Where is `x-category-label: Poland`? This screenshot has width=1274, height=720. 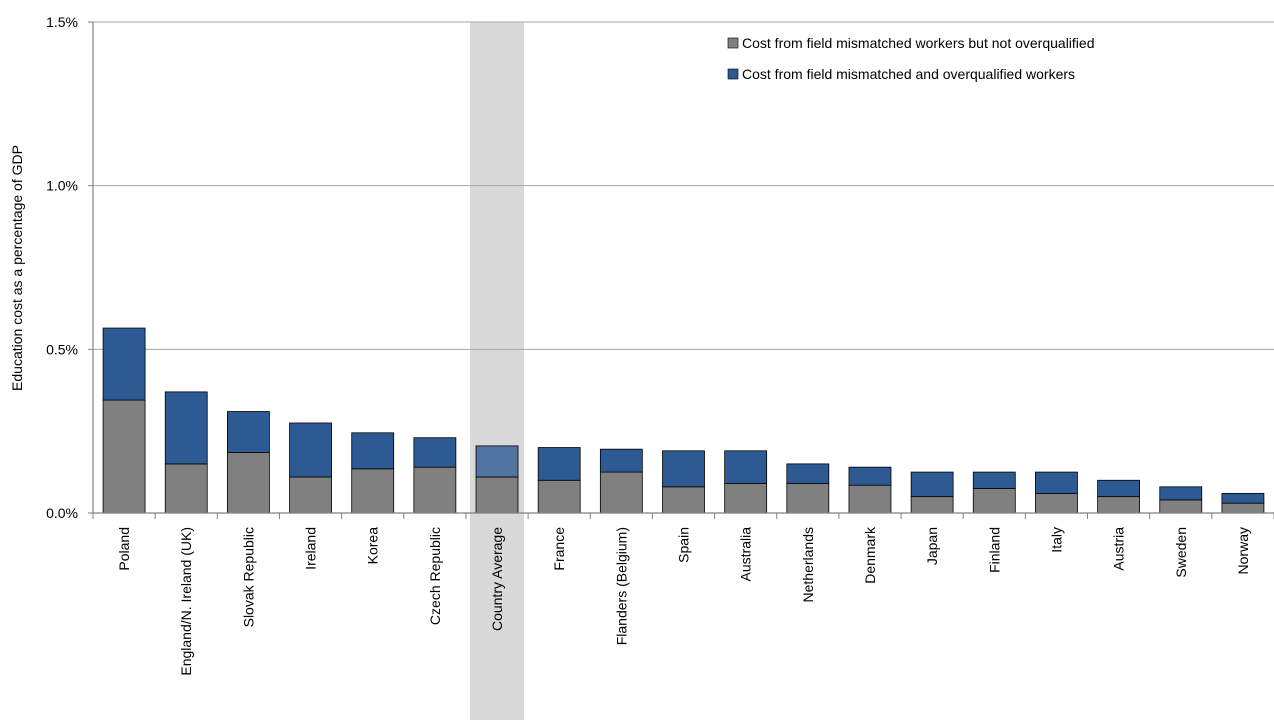
x-category-label: Poland is located at coordinates (124, 549).